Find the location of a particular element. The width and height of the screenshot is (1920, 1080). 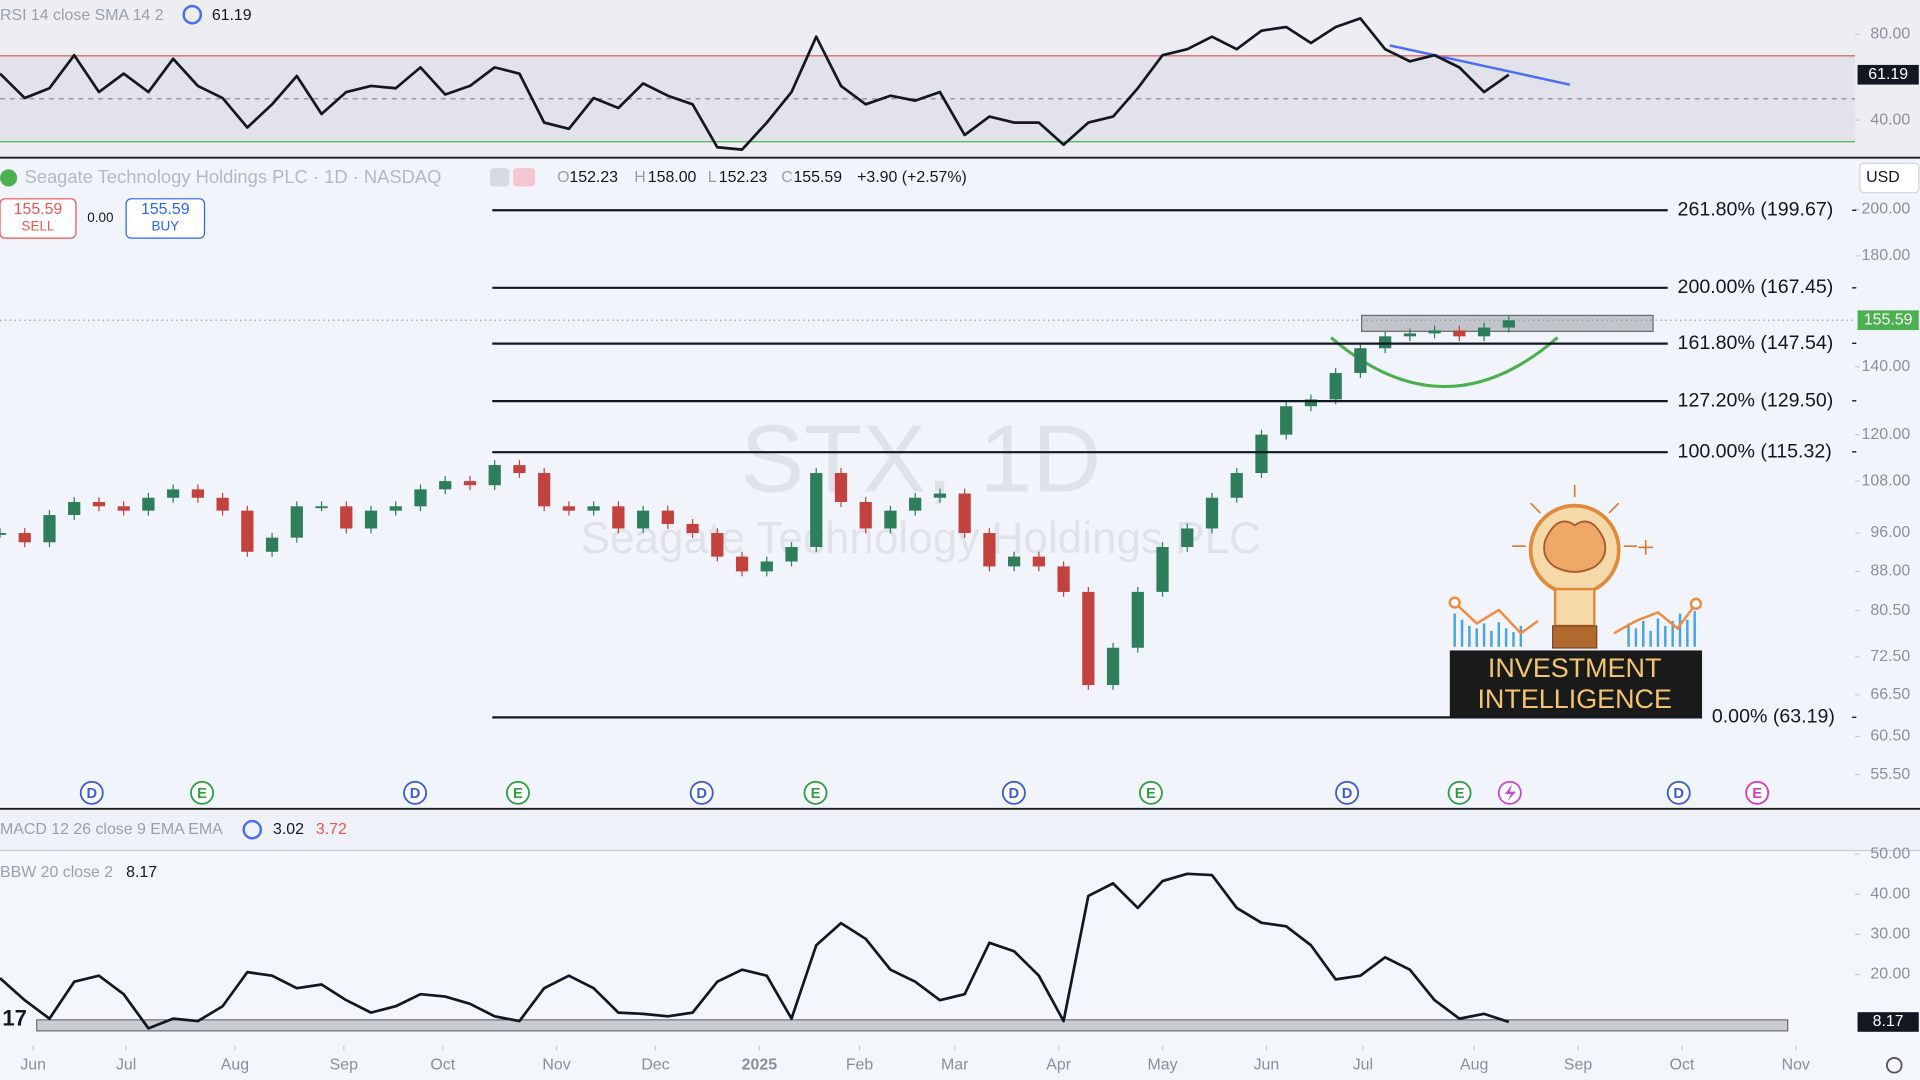

close-value: 155.59 is located at coordinates (817, 177).